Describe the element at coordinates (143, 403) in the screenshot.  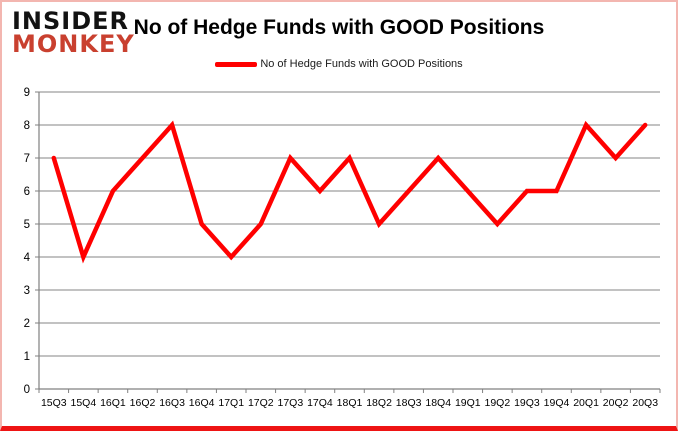
I see `x-axis-label: 16Q2` at that location.